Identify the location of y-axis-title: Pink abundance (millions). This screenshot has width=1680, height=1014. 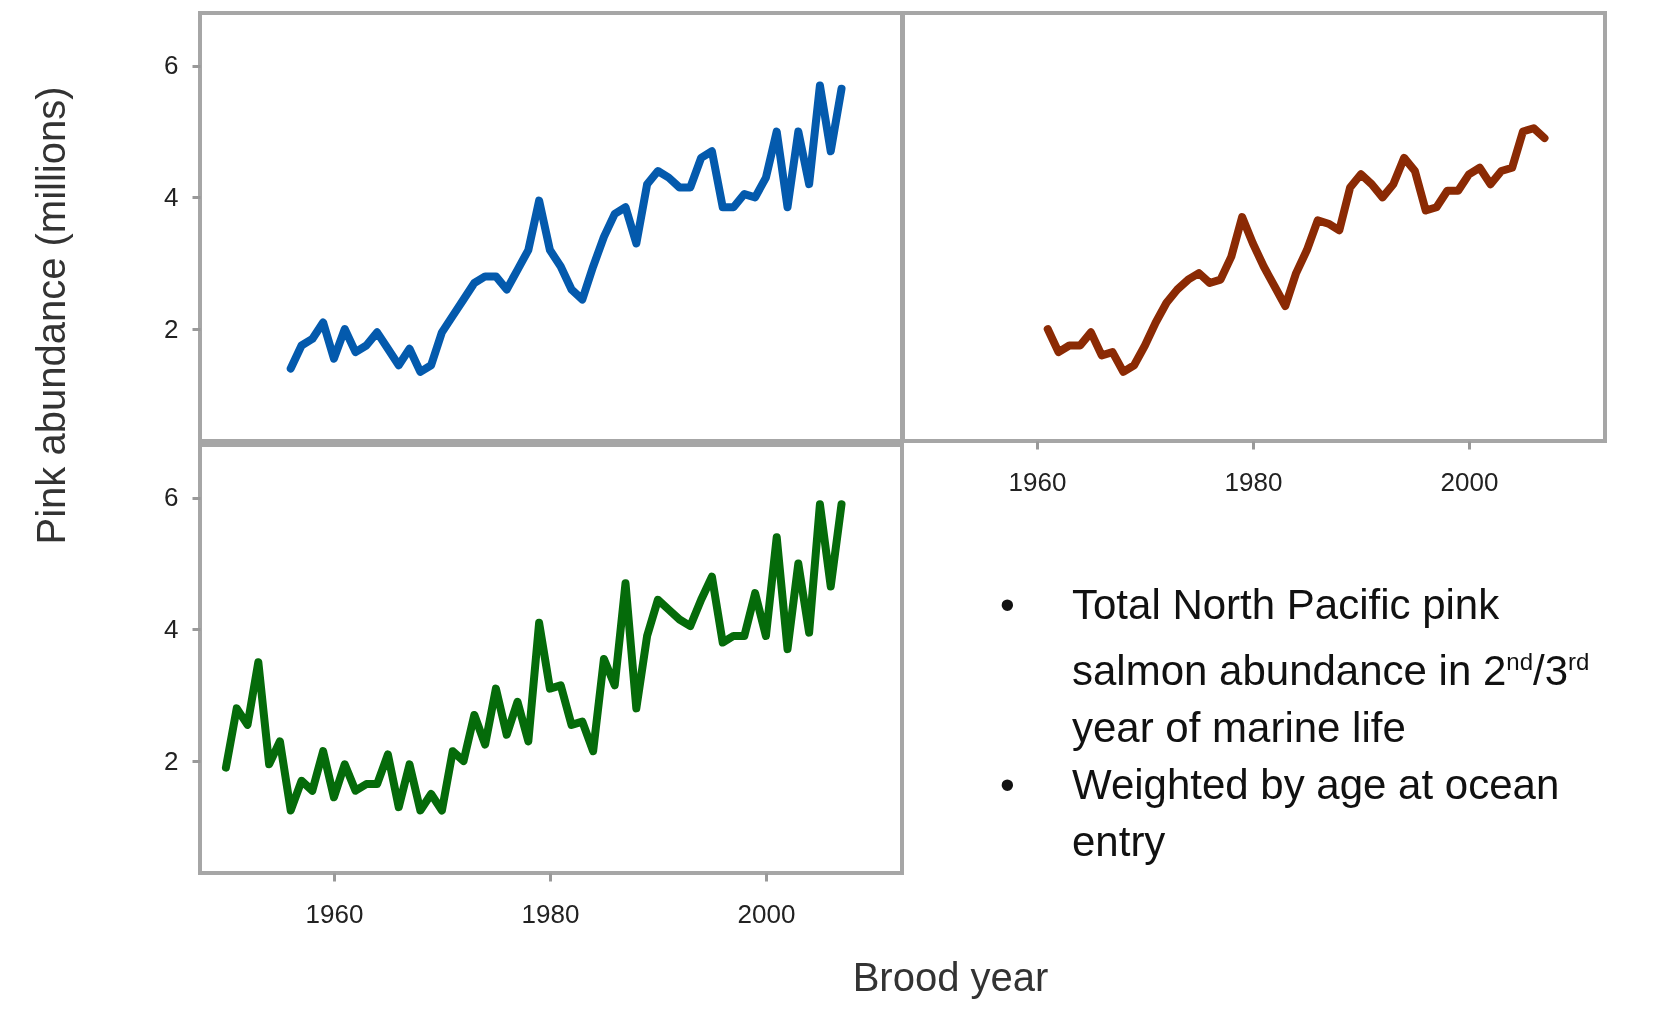
(50, 315).